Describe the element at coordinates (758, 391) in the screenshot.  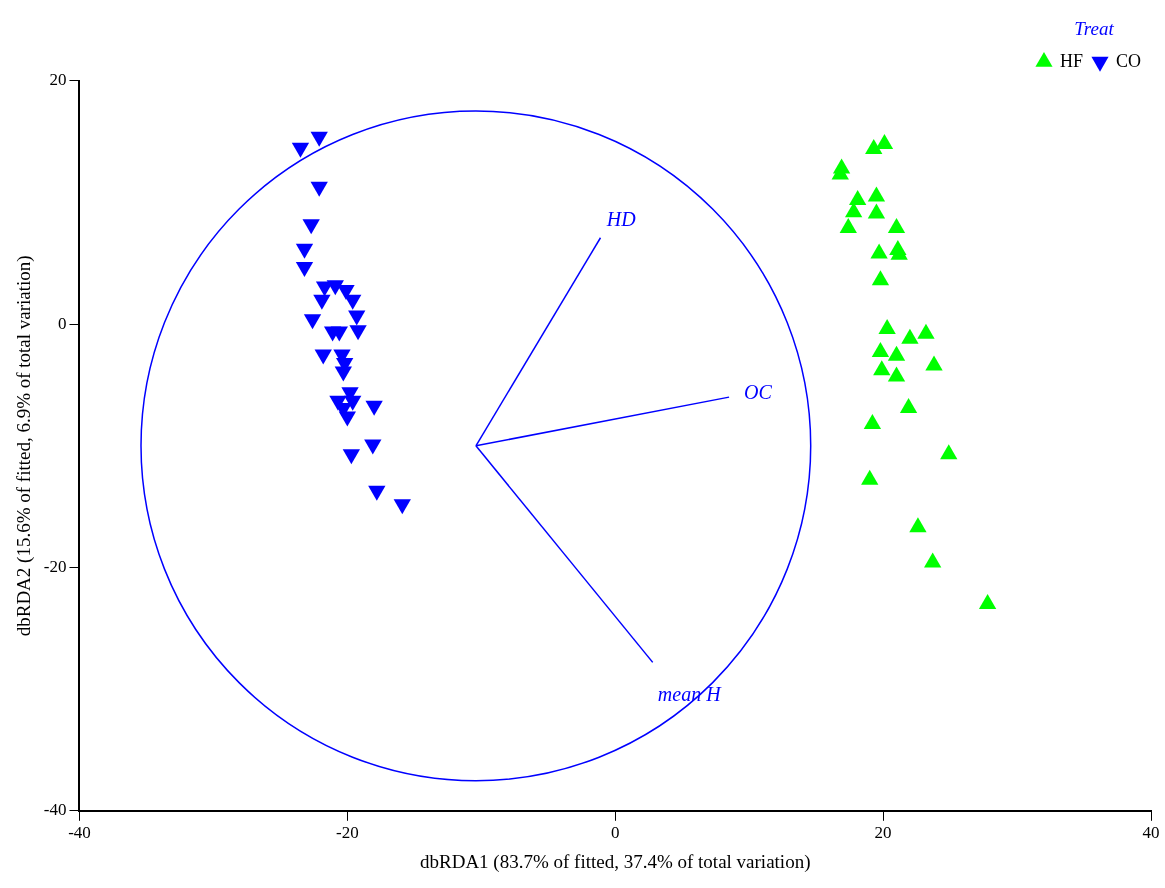
I see `series-label: OC` at that location.